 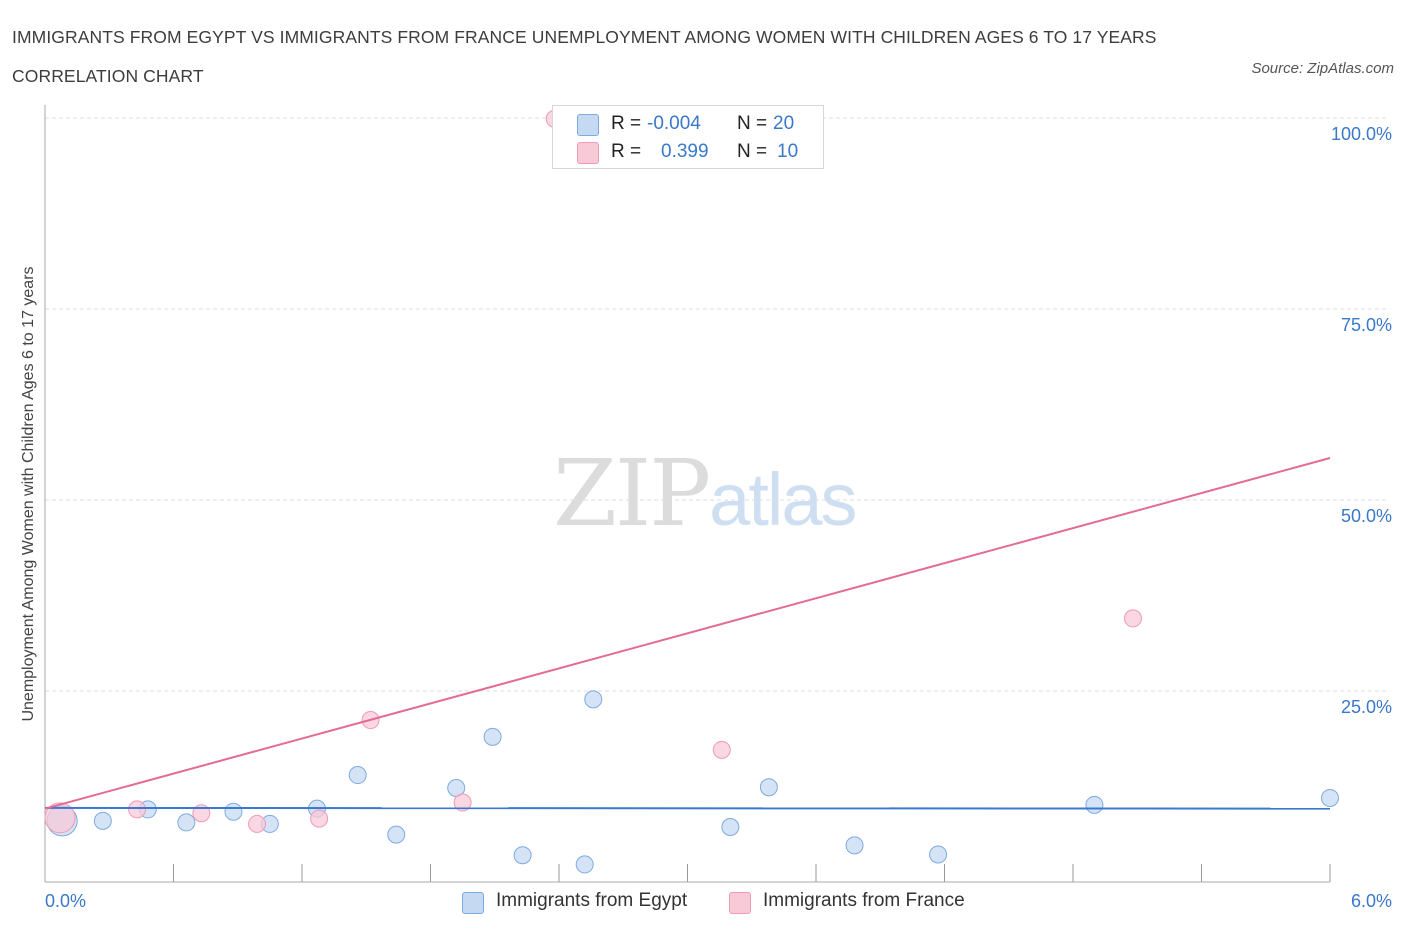 I want to click on correlation-legend: R = -0.004 N = 20 R = 0.399 N = 10, so click(x=688, y=137).